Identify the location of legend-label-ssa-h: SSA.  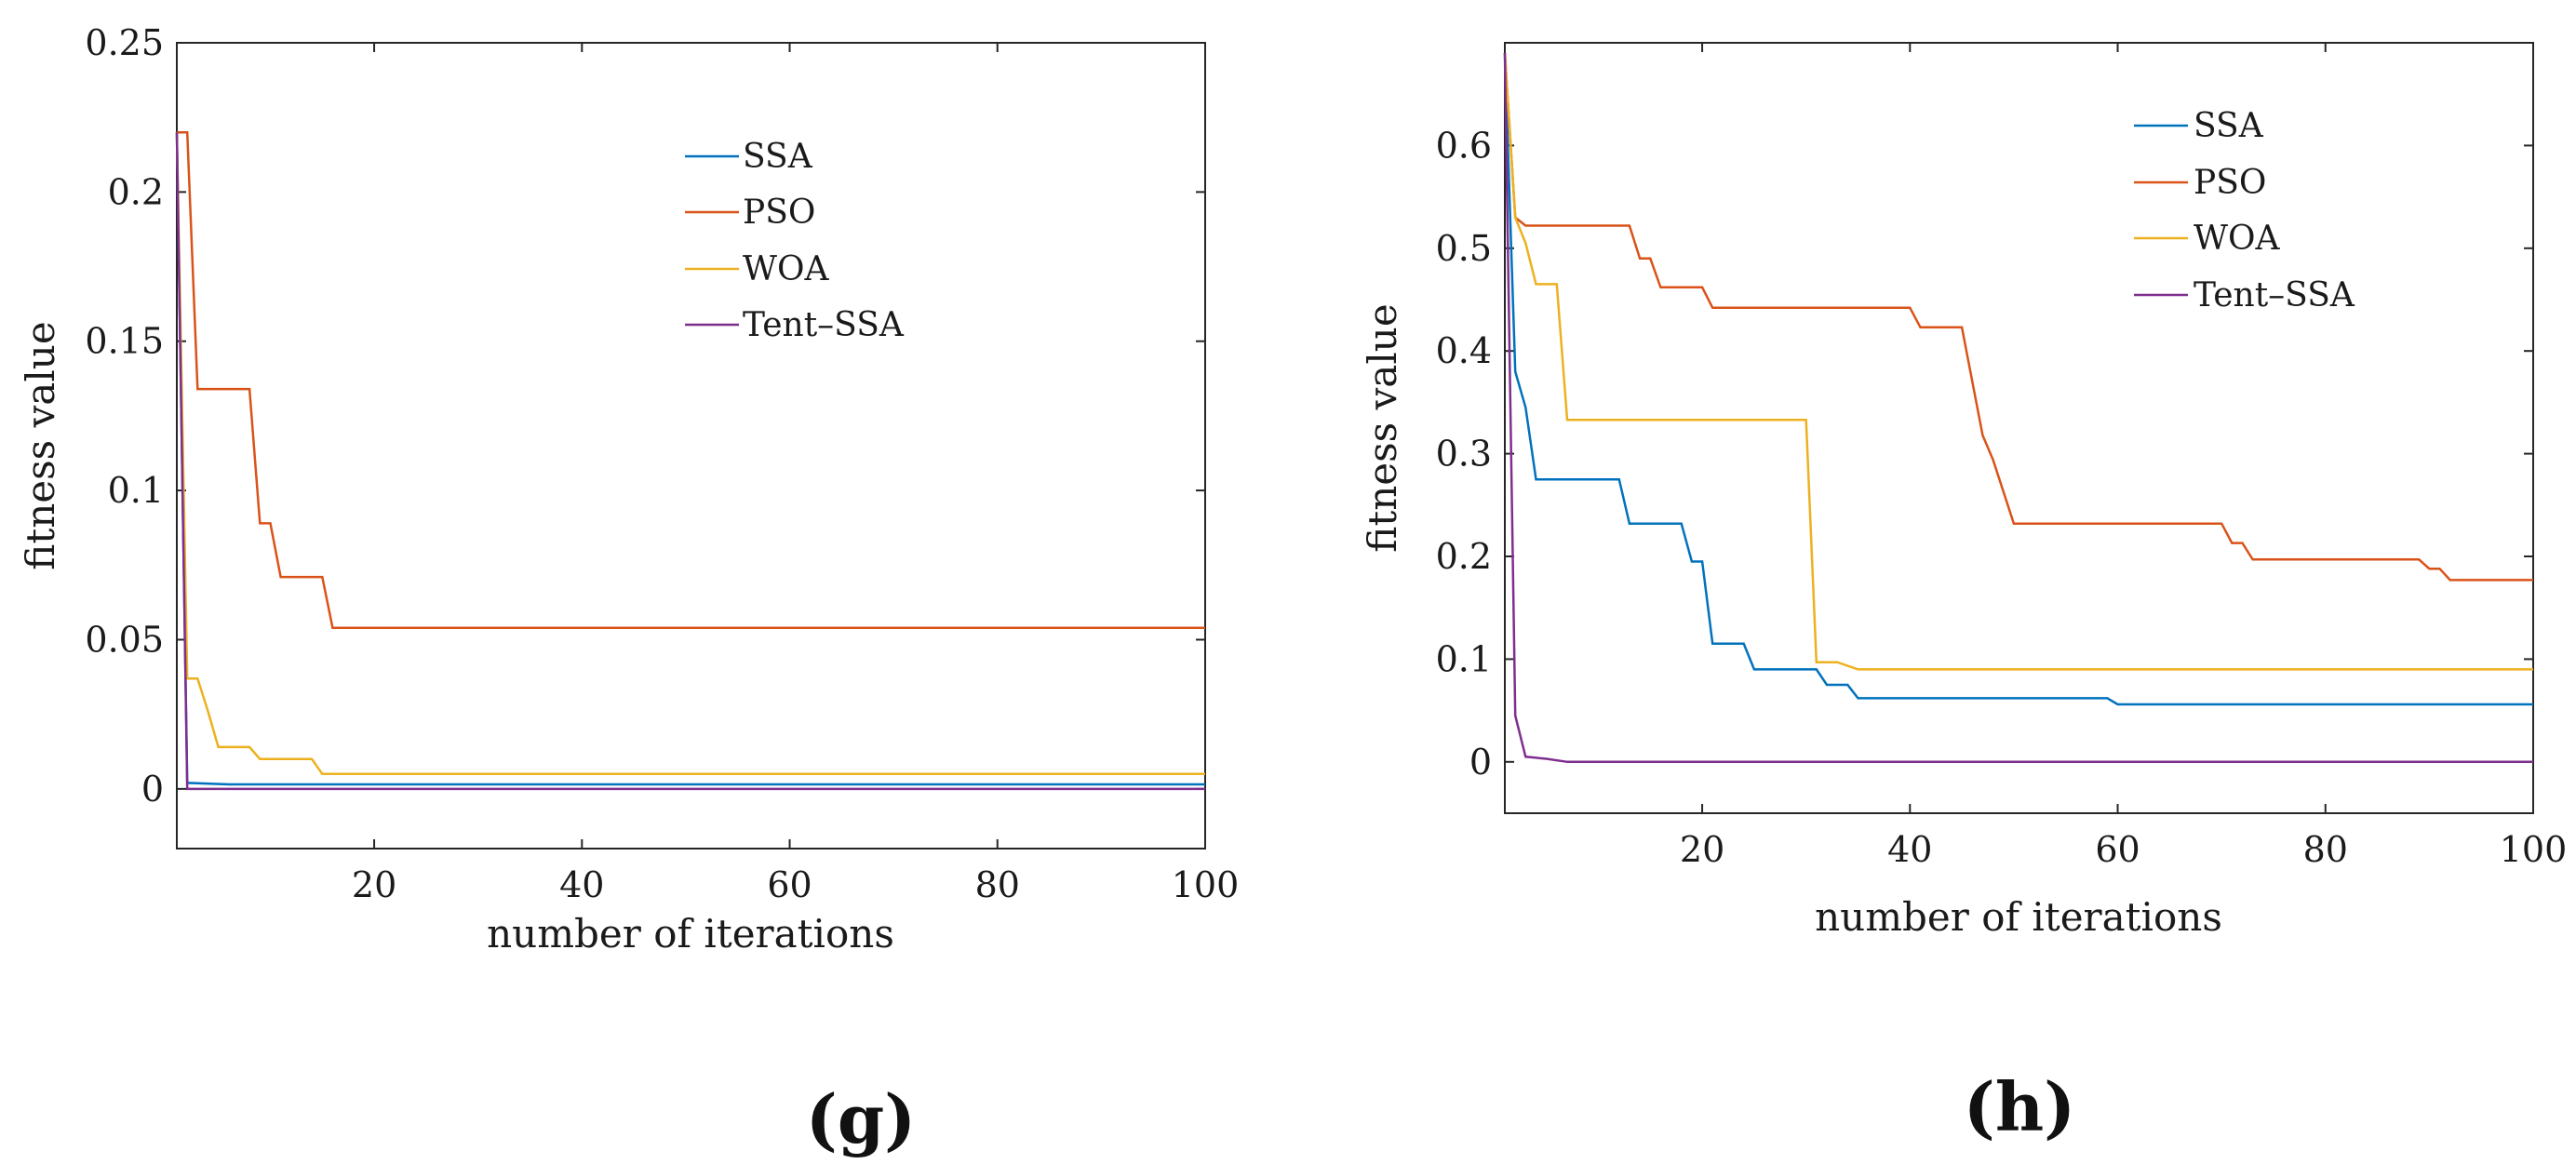
(2229, 126).